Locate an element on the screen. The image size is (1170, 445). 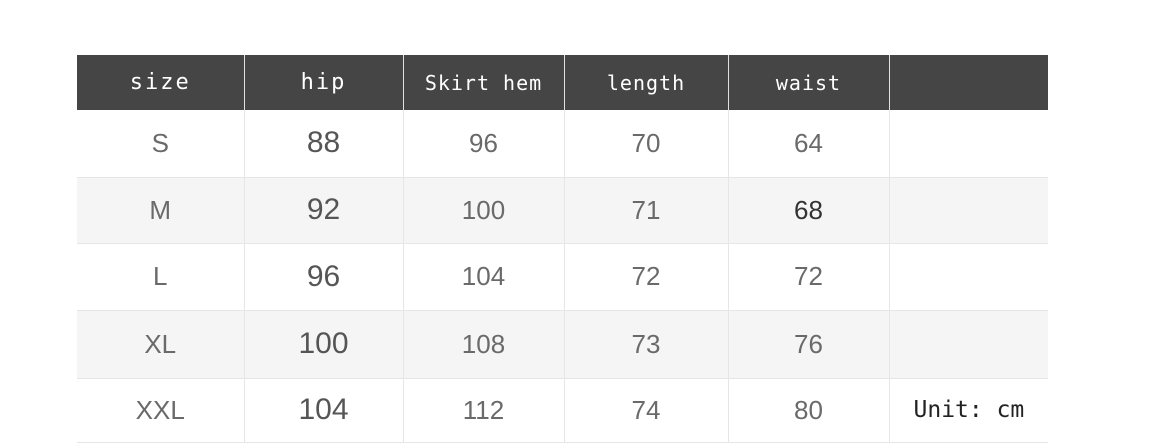
cell-size: XXL is located at coordinates (161, 410).